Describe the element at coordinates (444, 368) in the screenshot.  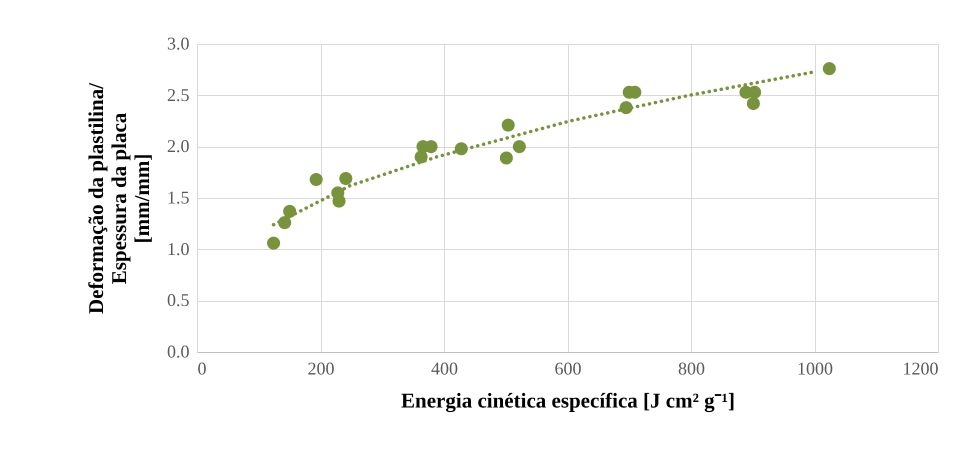
I see `x-tick-label: 400` at that location.